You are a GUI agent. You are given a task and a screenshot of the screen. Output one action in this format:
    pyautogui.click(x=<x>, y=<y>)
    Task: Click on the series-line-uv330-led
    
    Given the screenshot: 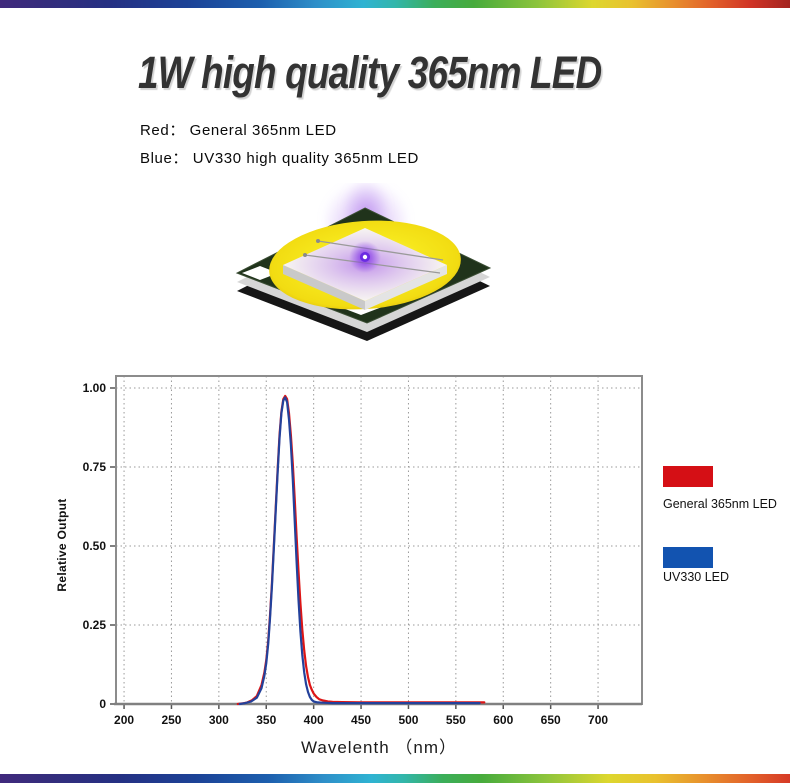 What is the action you would take?
    pyautogui.click(x=359, y=551)
    